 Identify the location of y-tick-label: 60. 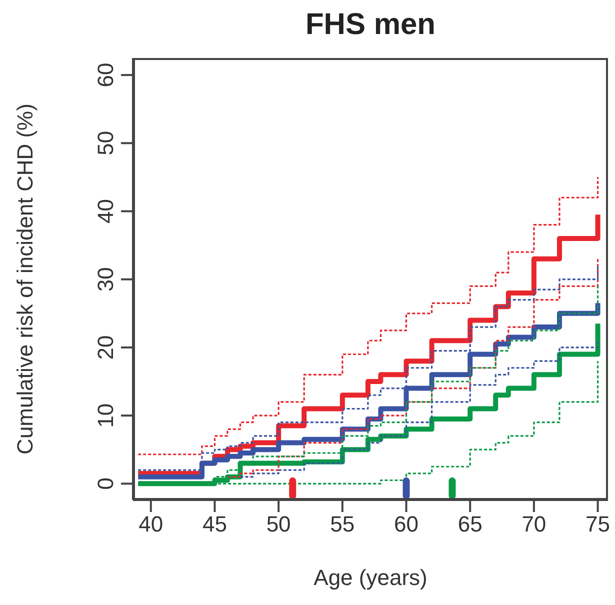
(105, 75).